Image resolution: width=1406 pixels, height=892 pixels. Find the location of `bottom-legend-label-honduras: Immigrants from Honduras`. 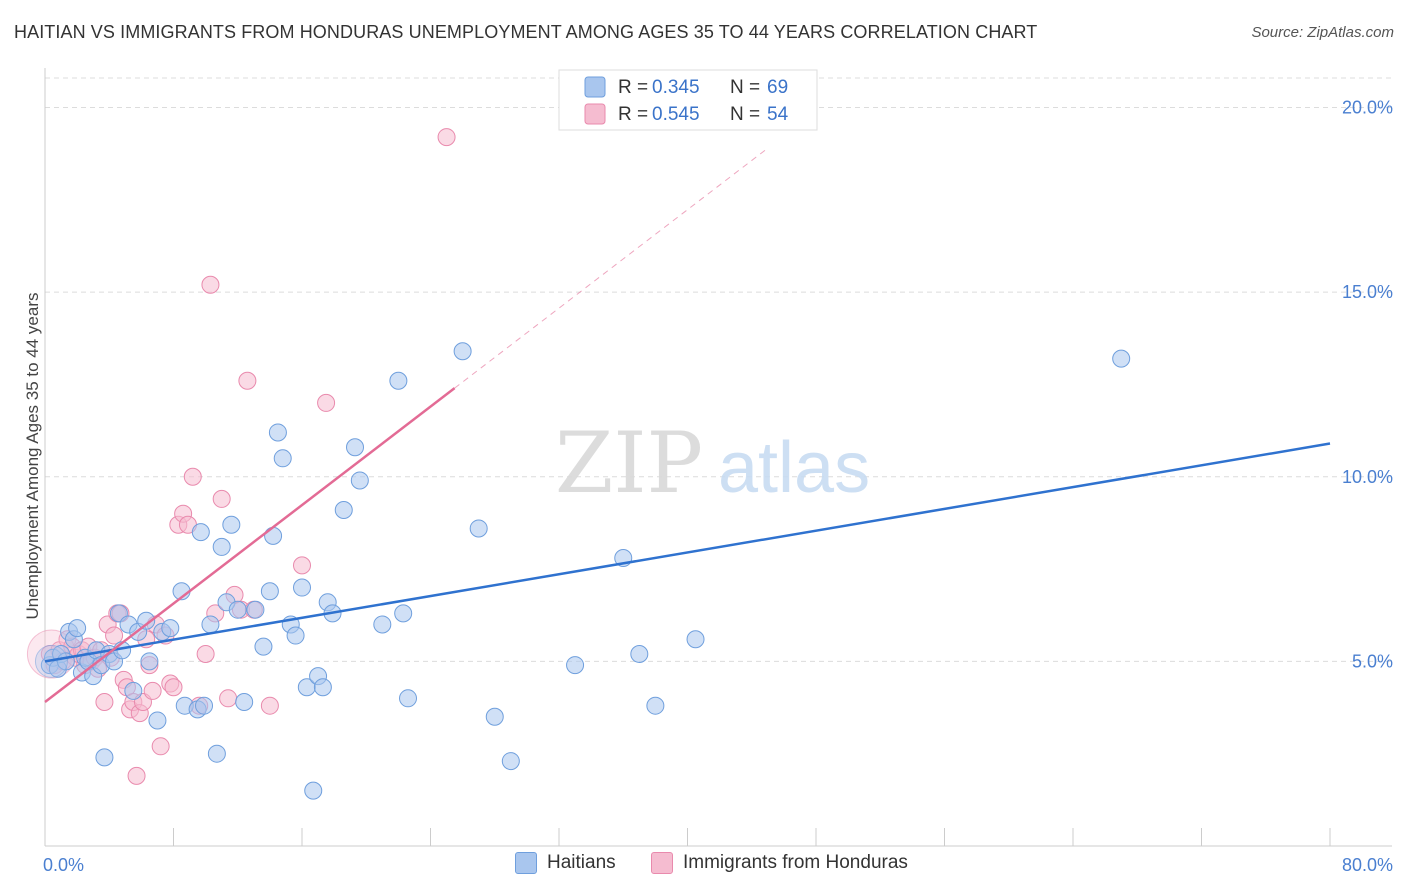

bottom-legend-label-honduras: Immigrants from Honduras is located at coordinates (795, 862).